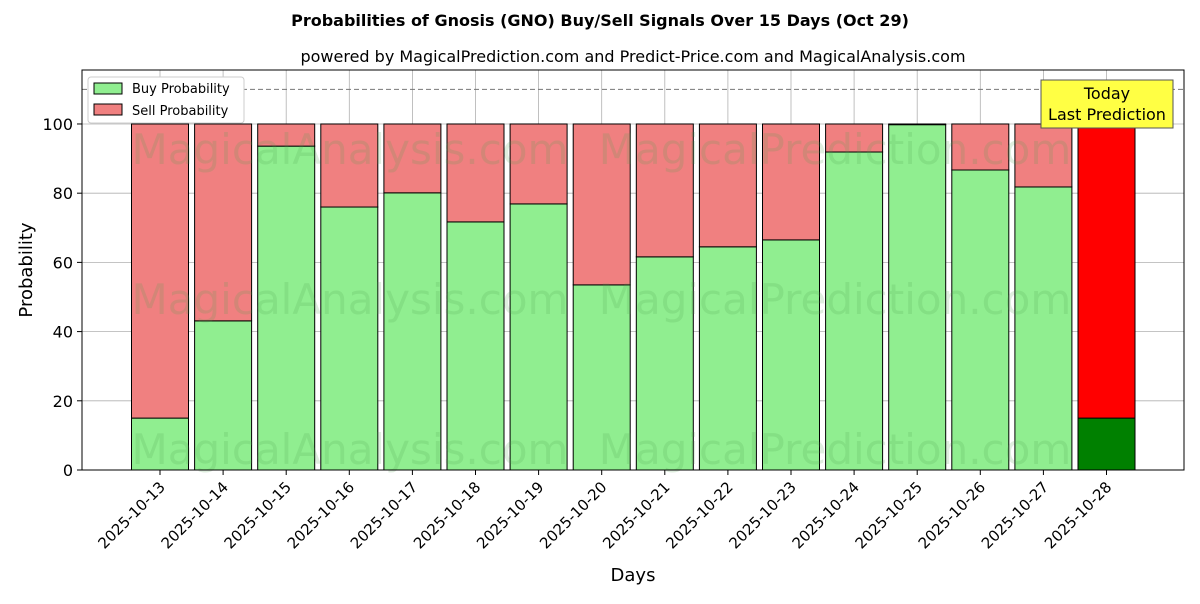 The height and width of the screenshot is (604, 1200). I want to click on x-tick-label: 2025-10-21, so click(636, 515).